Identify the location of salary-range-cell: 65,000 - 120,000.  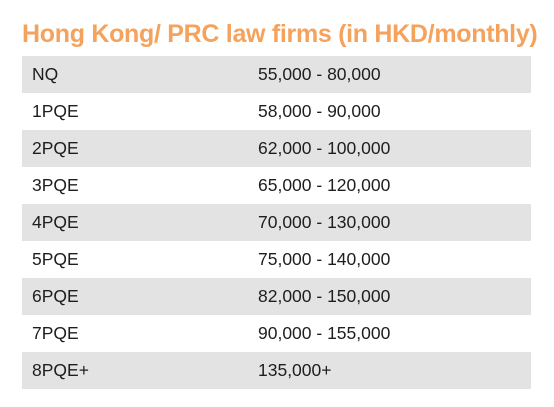
(324, 185).